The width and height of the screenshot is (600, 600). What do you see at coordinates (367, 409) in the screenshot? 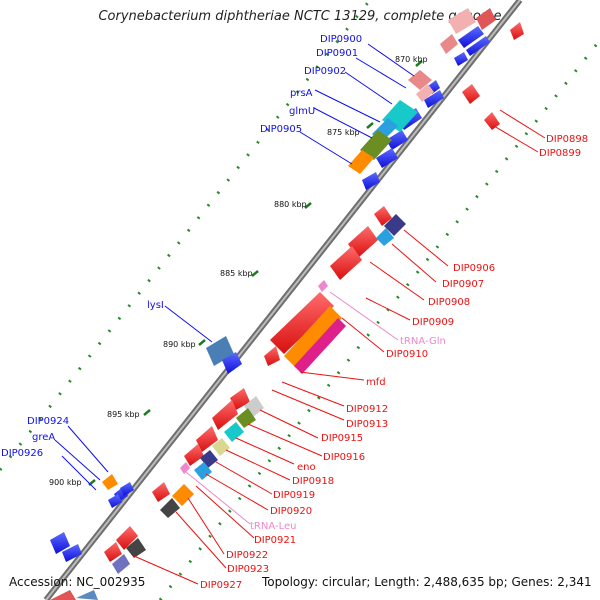
I see `gene-label: DIP0912` at bounding box center [367, 409].